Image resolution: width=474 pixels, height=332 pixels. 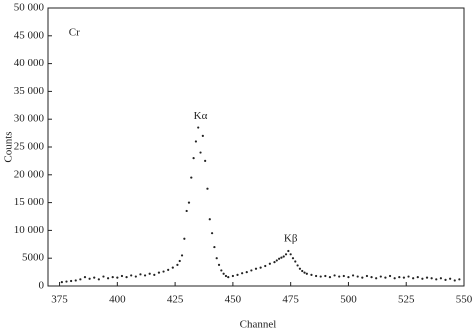 I want to click on x-tick-label: 475, so click(x=290, y=300).